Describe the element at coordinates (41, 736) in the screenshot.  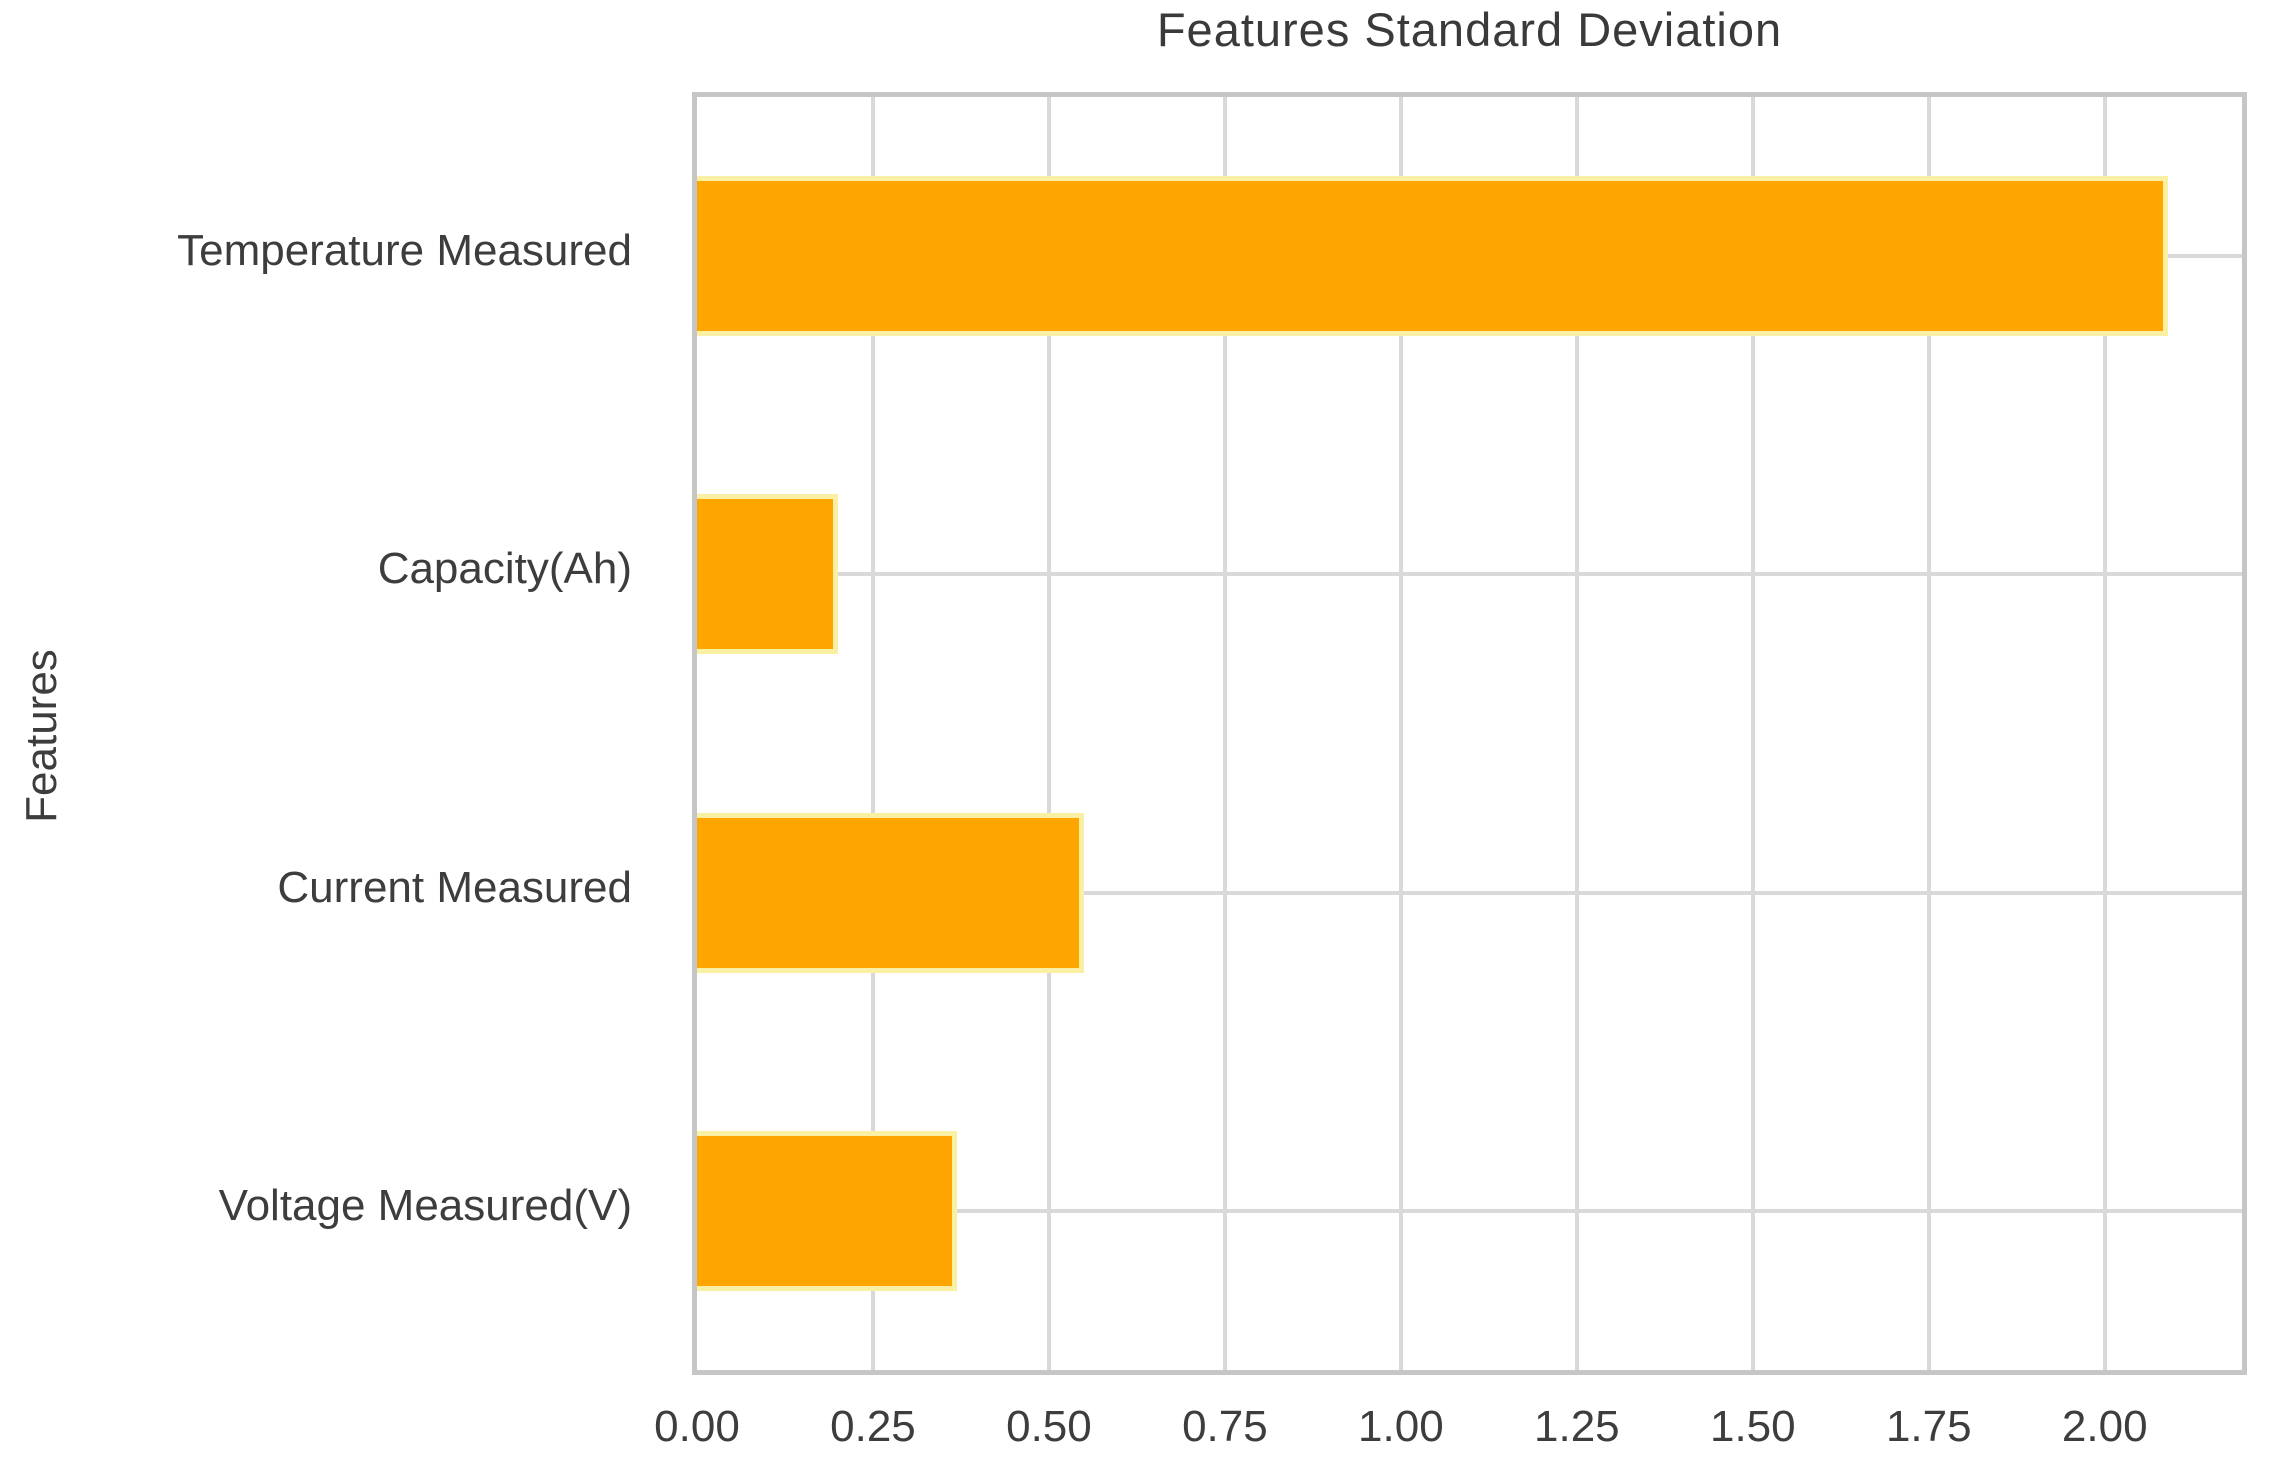
I see `y-axis-label: Features` at that location.